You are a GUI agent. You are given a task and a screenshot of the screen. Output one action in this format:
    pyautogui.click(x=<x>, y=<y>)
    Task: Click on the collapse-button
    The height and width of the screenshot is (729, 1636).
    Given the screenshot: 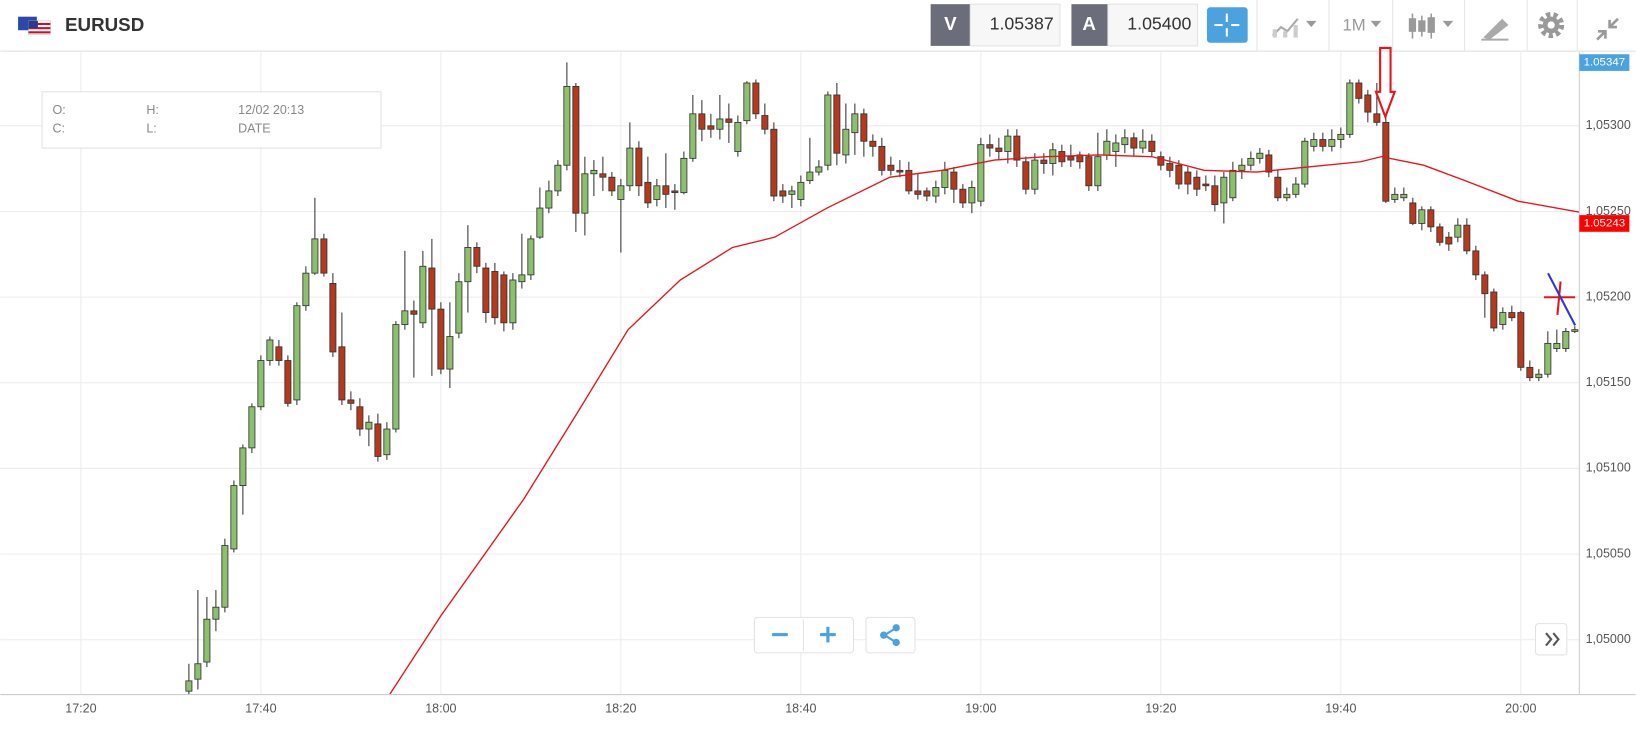 What is the action you would take?
    pyautogui.click(x=1607, y=29)
    